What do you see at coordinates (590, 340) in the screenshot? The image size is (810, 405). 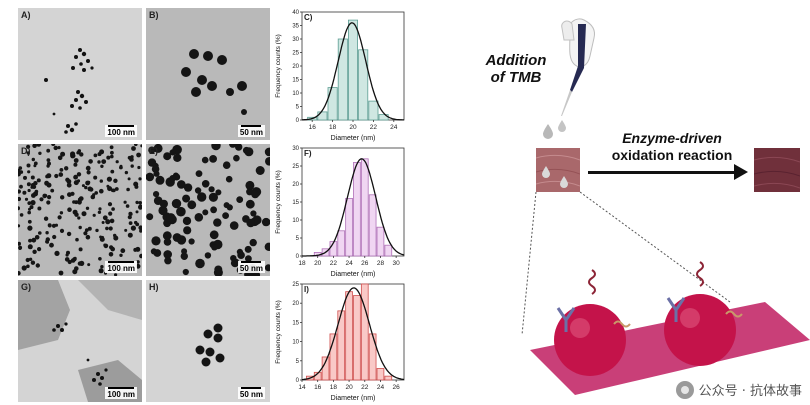 I see `nanoparticle-sphere-left` at bounding box center [590, 340].